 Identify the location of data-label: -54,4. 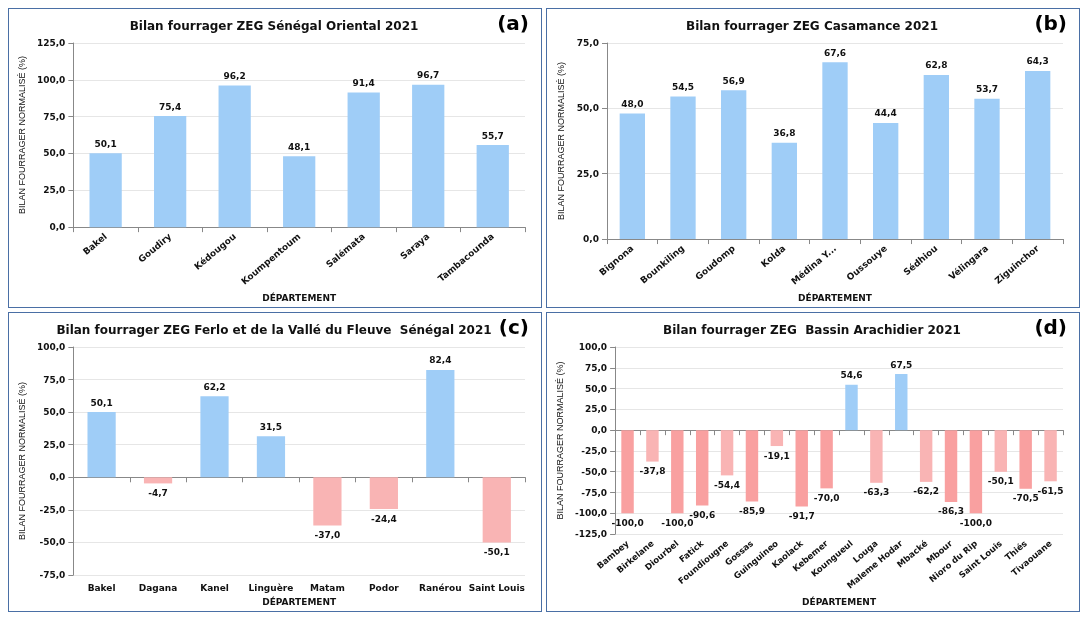
(727, 484).